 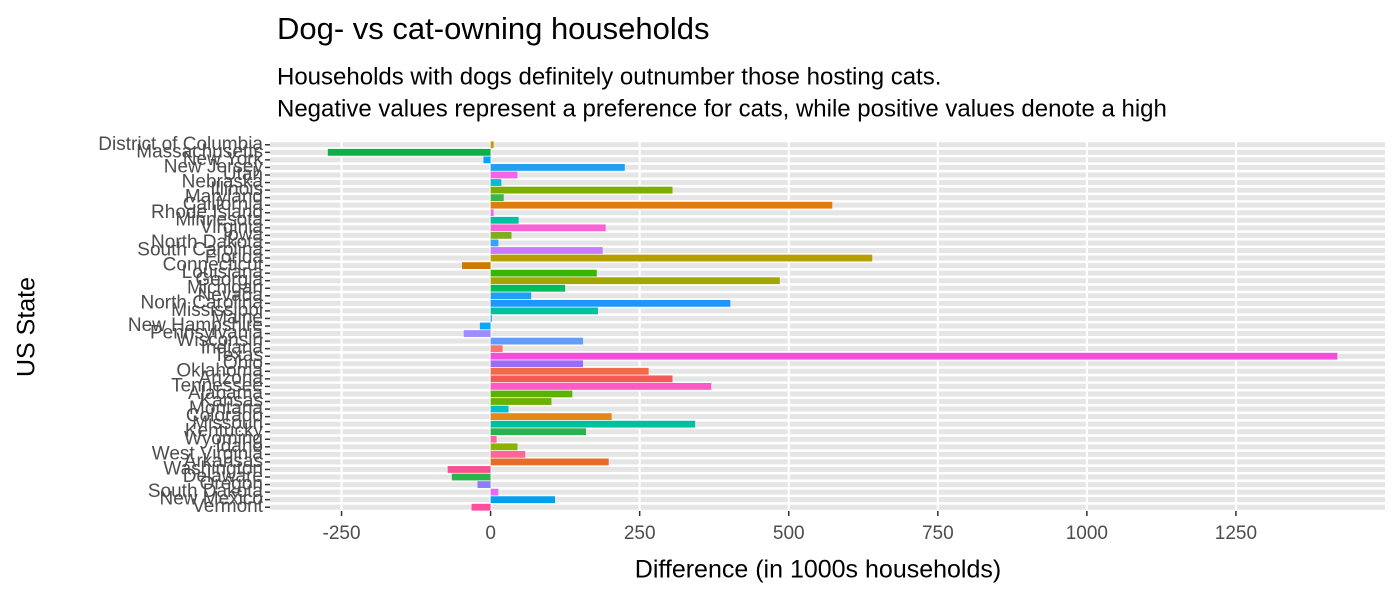 I want to click on x-axis-title: Difference (in 1000s households), so click(x=818, y=570).